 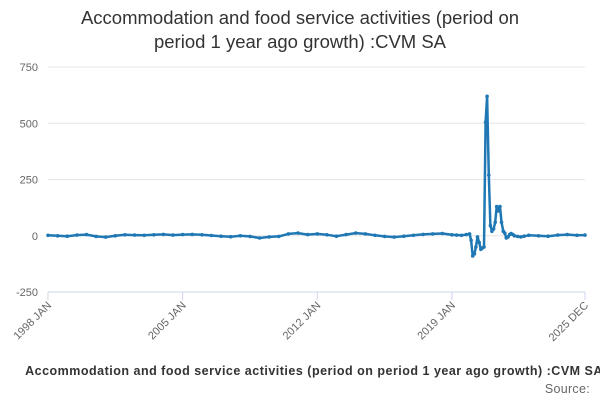 What do you see at coordinates (32, 321) in the screenshot?
I see `x-tick-label: 1998 JAN` at bounding box center [32, 321].